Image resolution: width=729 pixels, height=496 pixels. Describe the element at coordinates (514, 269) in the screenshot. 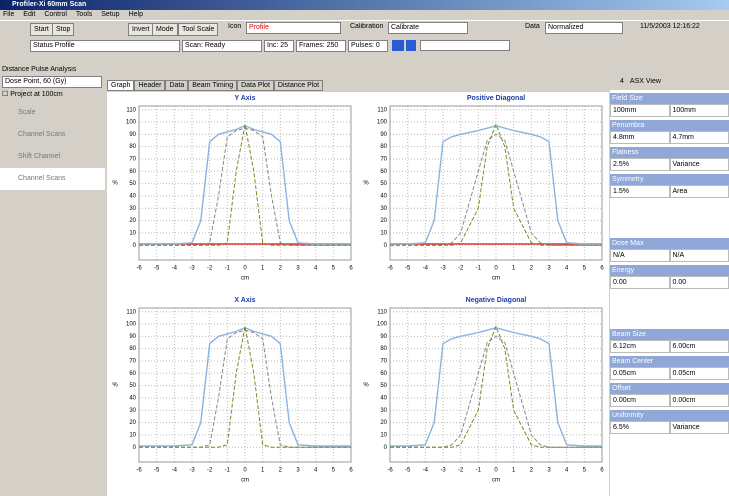

I see `x-tick-label: 1` at that location.